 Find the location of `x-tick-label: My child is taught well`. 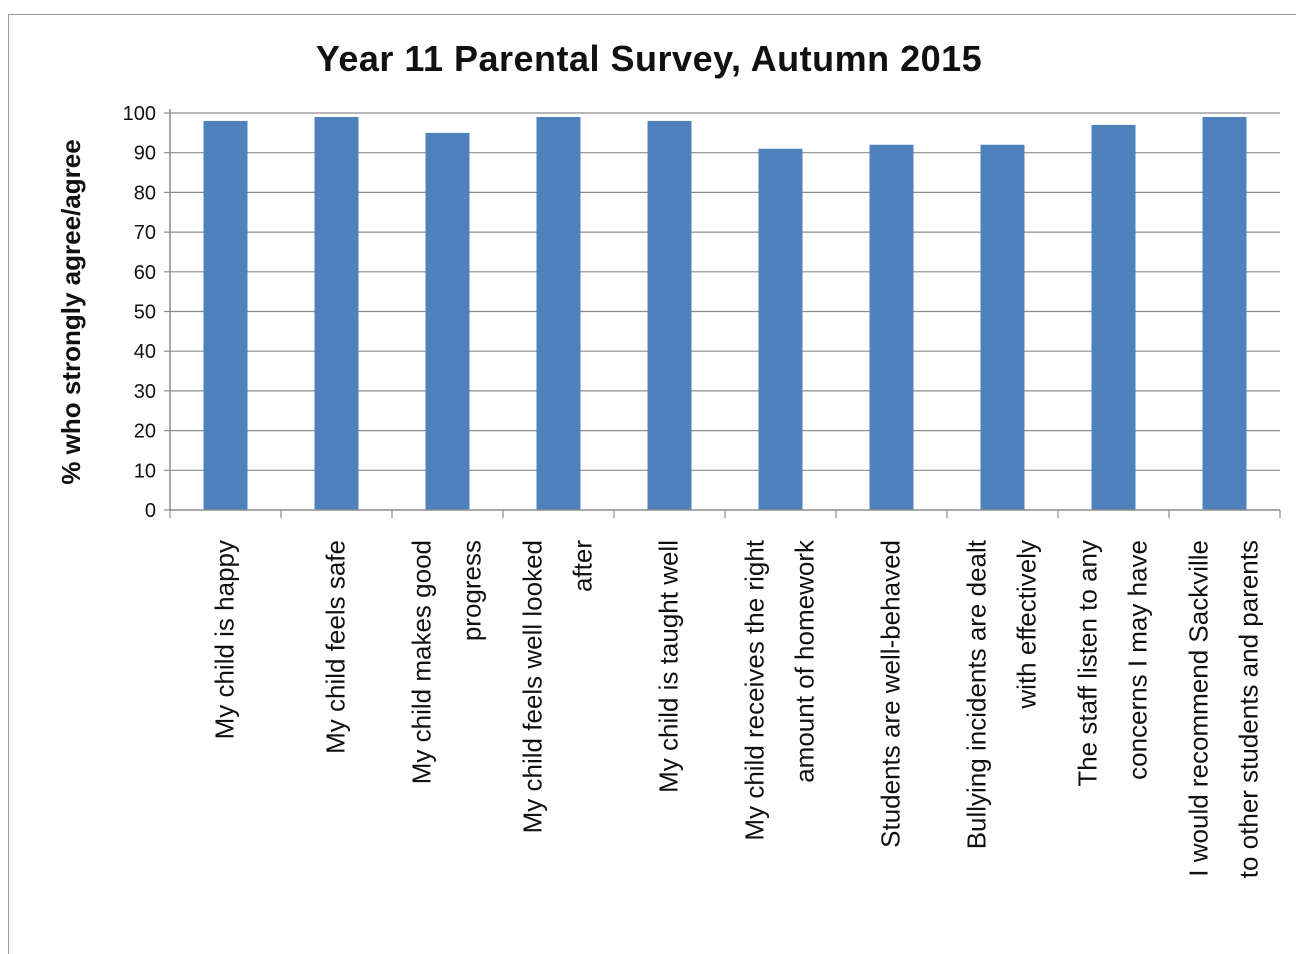

x-tick-label: My child is taught well is located at coordinates (669, 666).